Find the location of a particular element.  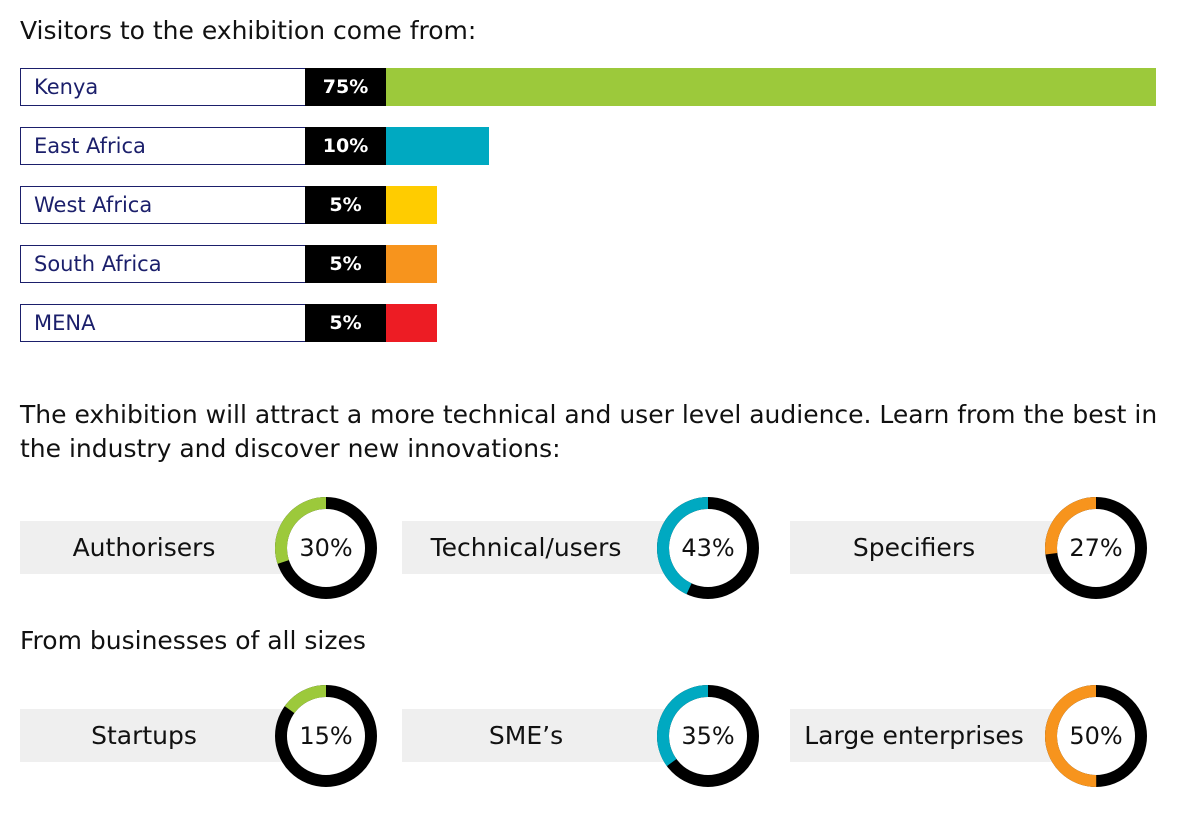

donut-value-label: 27% is located at coordinates (1096, 548).